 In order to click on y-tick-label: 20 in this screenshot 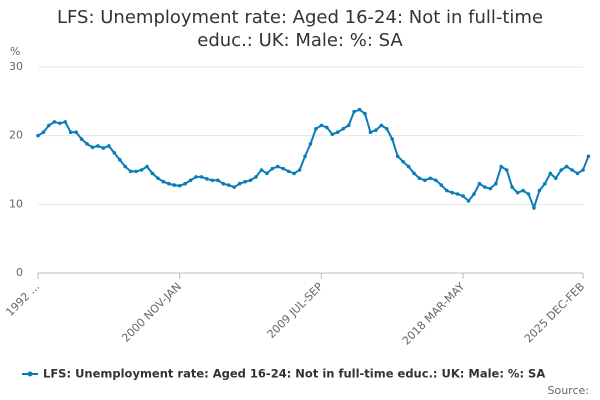, I will do `click(16, 135)`.